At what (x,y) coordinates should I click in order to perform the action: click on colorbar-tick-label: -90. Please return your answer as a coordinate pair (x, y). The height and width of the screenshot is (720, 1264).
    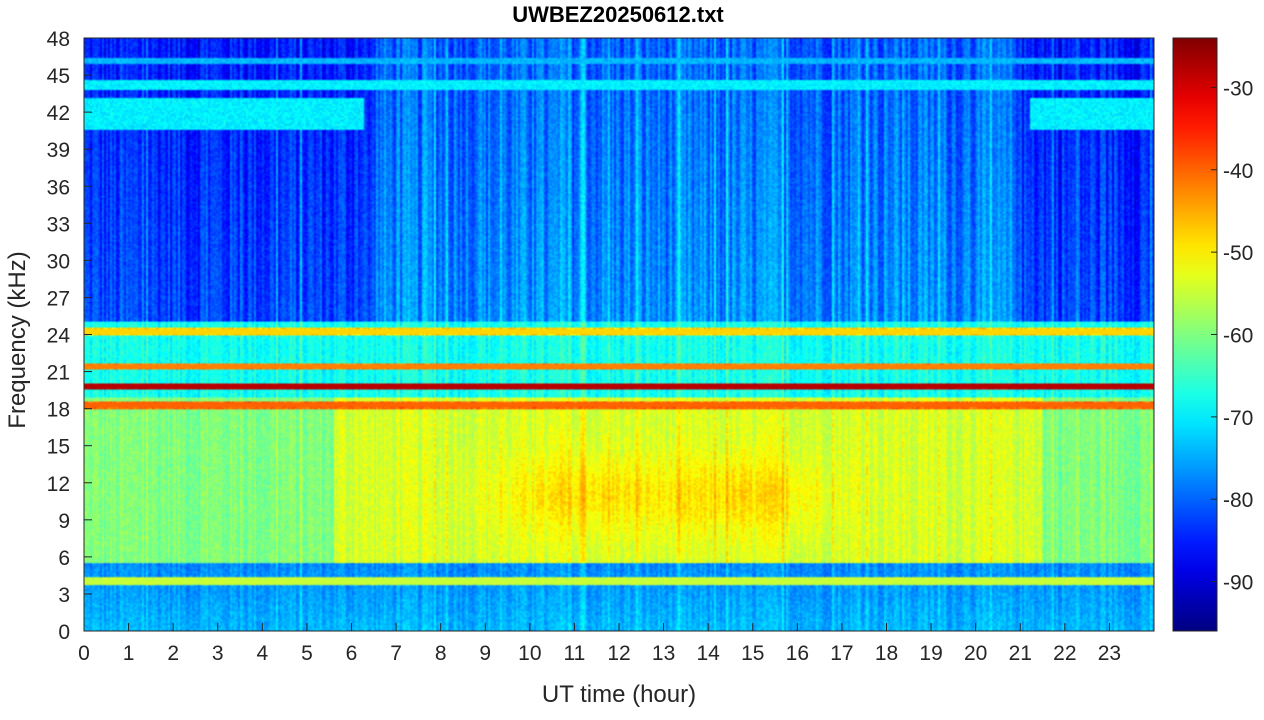
    Looking at the image, I should click on (1238, 583).